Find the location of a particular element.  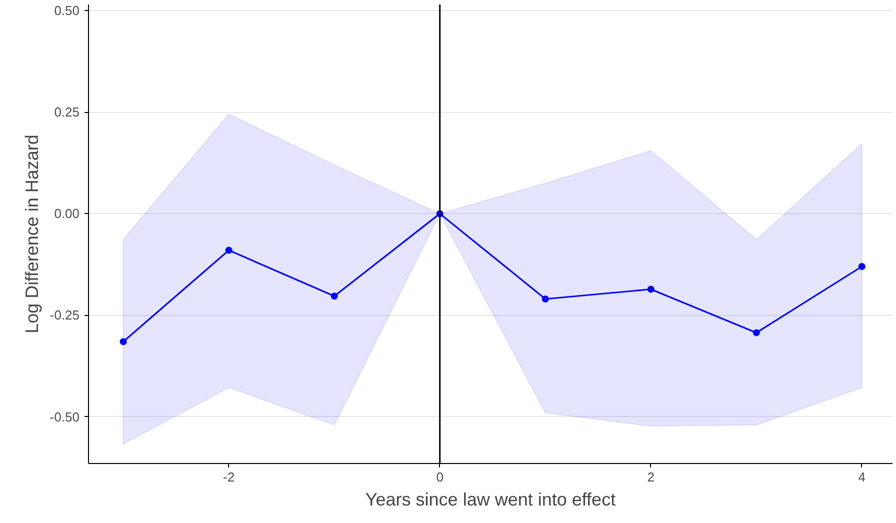

y-tick-label: 0.00 is located at coordinates (67, 214).